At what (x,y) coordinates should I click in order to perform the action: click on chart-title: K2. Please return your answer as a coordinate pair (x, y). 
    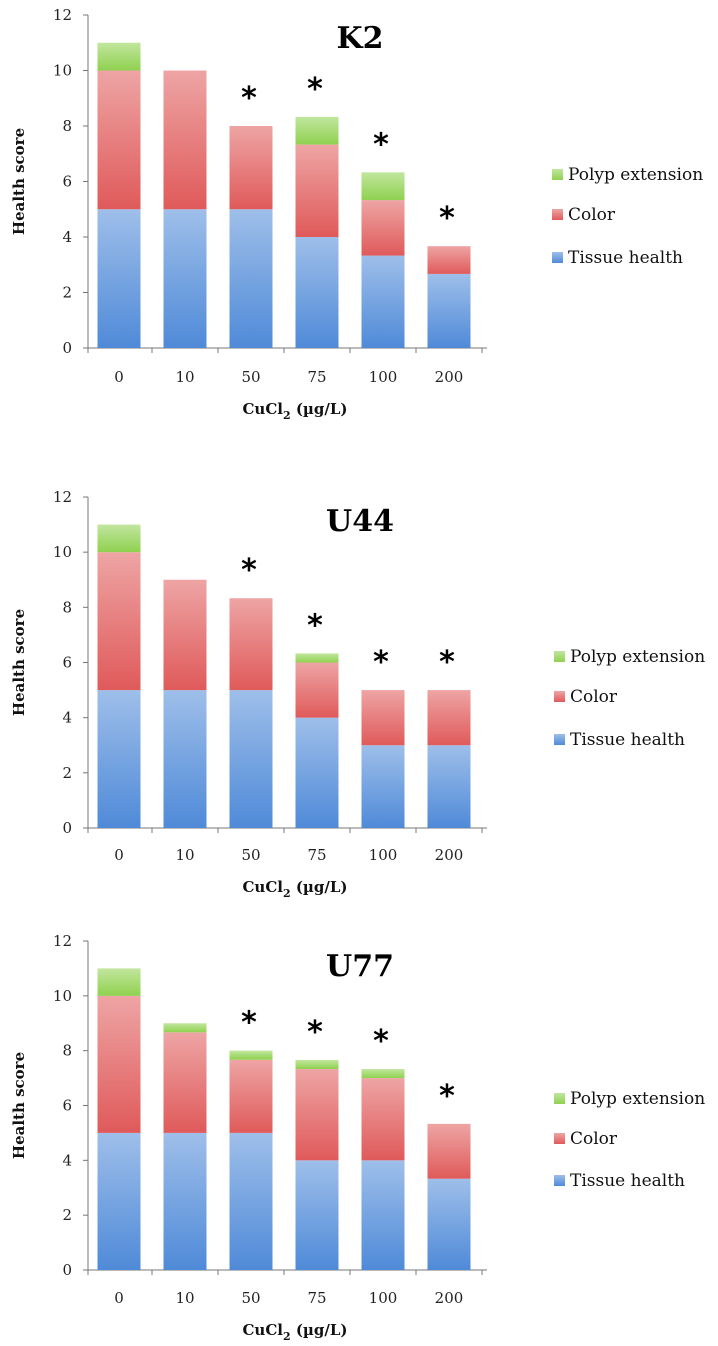
    Looking at the image, I should click on (360, 38).